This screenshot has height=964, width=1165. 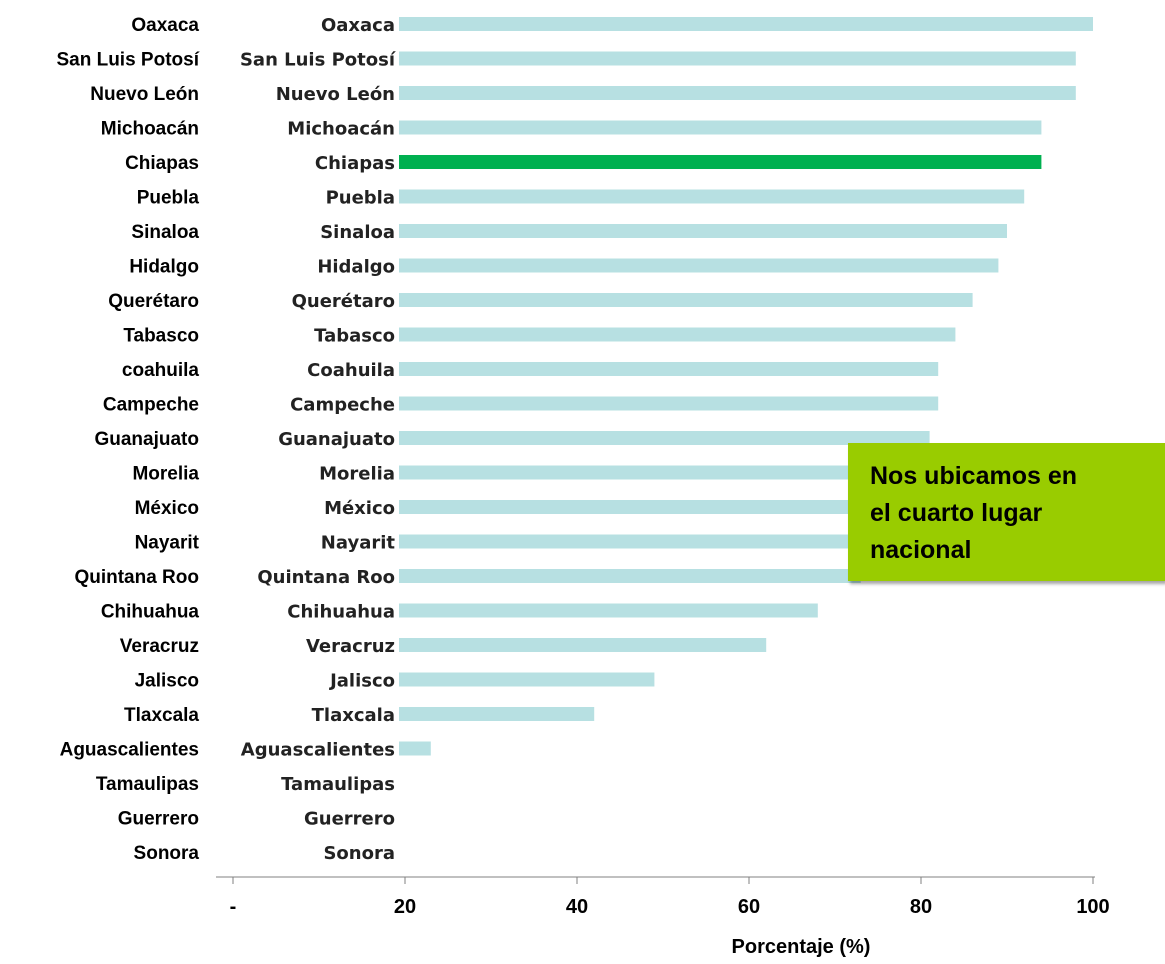 What do you see at coordinates (167, 681) in the screenshot?
I see `back-label: Jalisco` at bounding box center [167, 681].